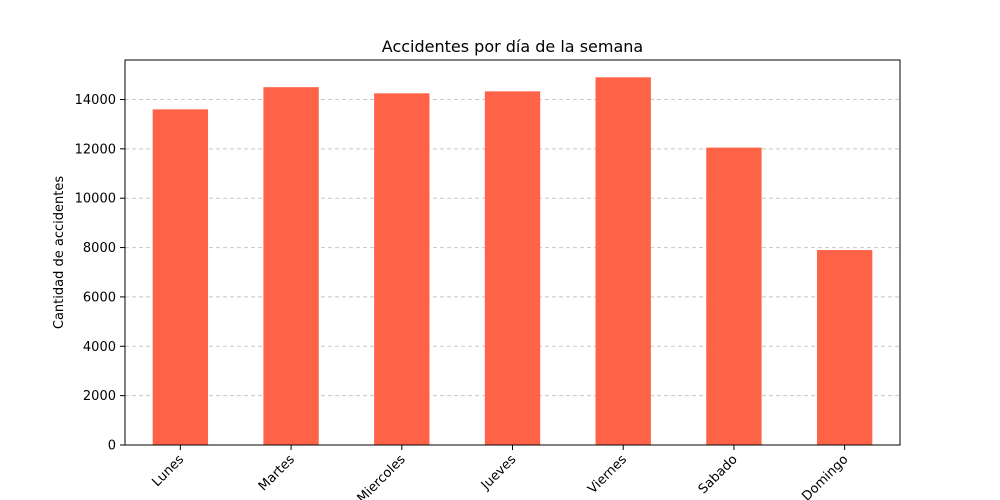 The width and height of the screenshot is (1000, 500). I want to click on bar-sabado, so click(734, 296).